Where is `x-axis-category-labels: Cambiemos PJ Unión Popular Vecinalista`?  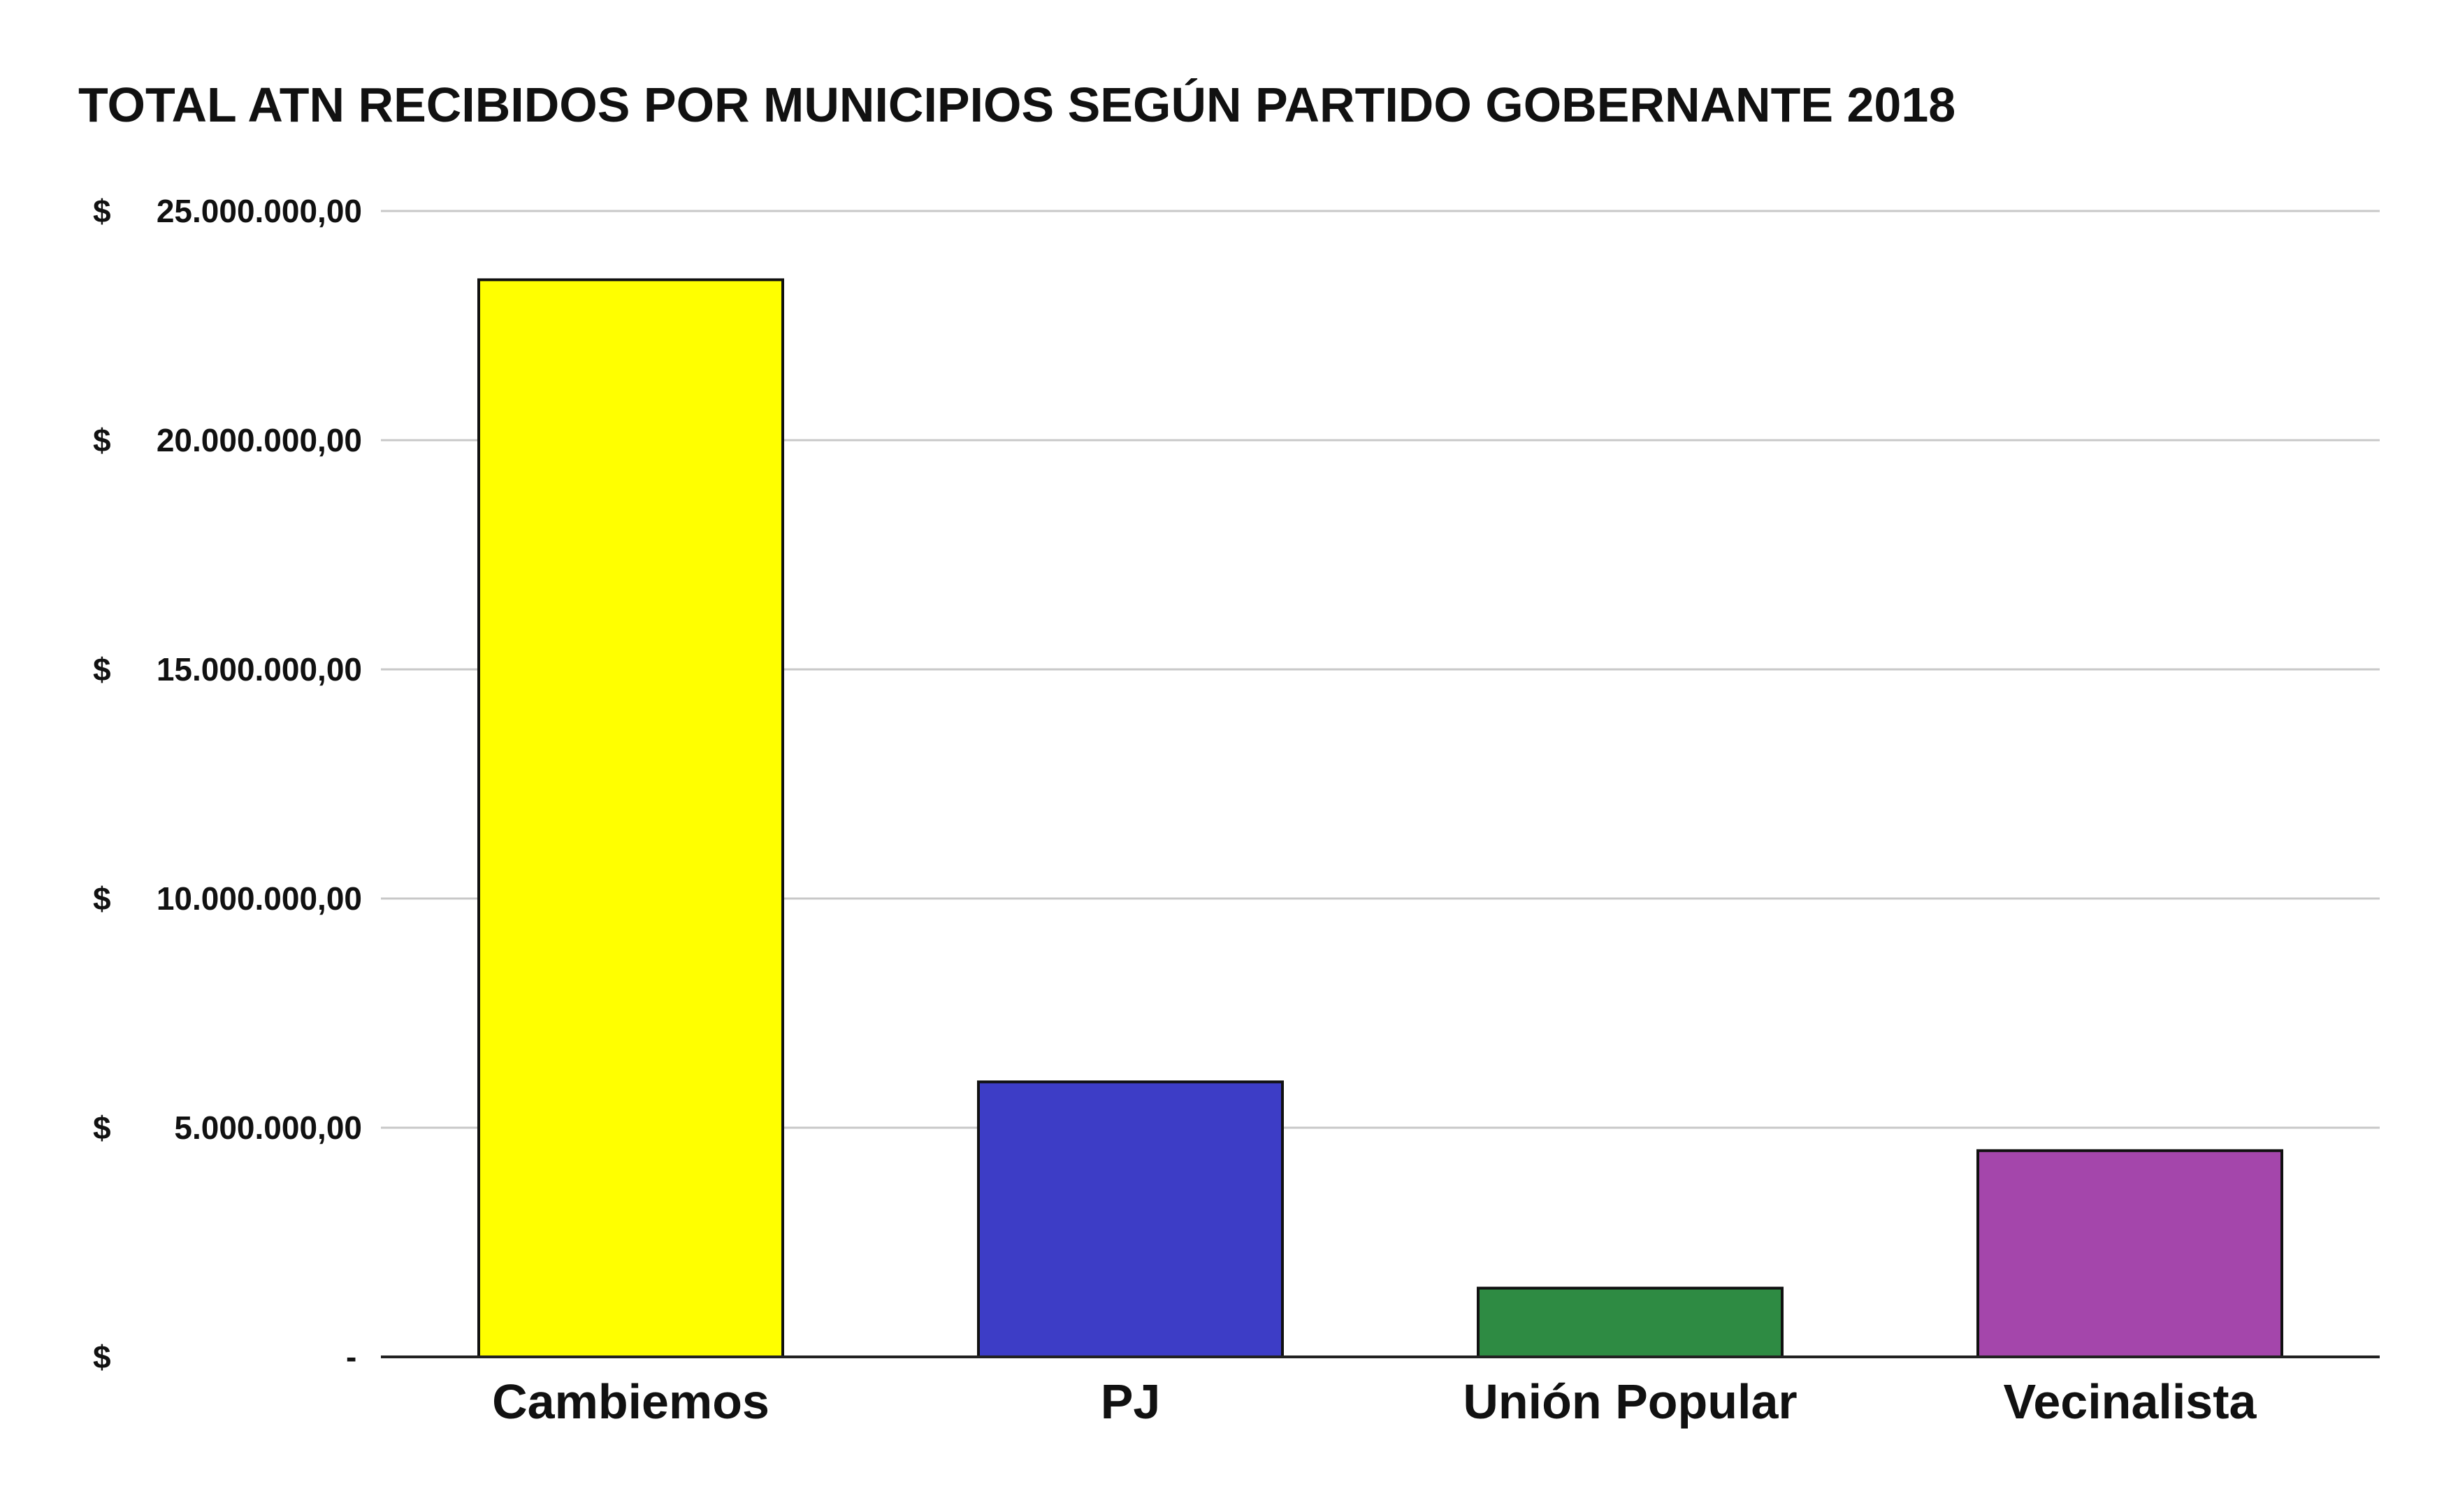 x-axis-category-labels: Cambiemos PJ Unión Popular Vecinalista is located at coordinates (1375, 1401).